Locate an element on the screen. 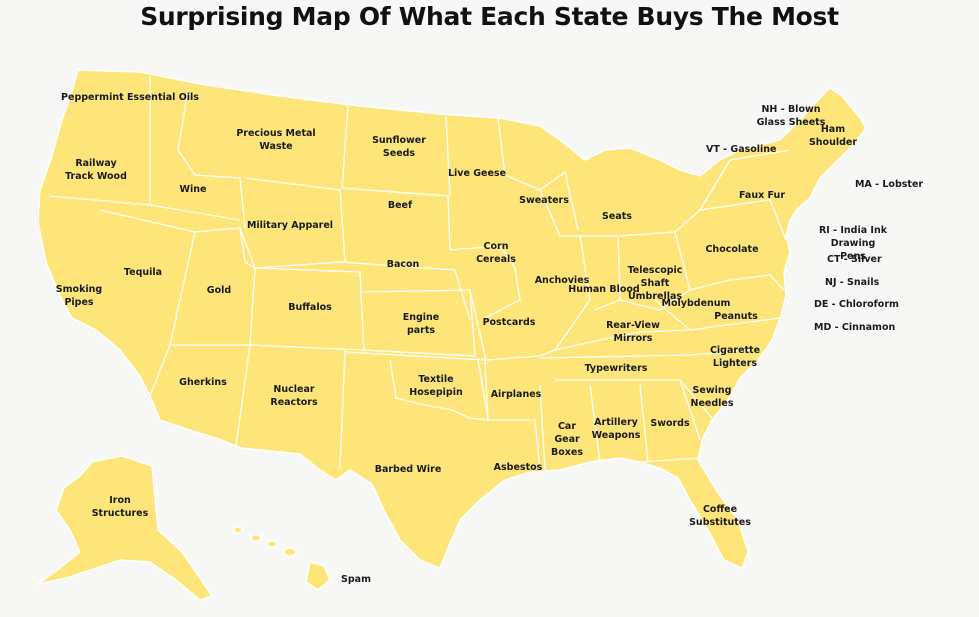  state-label-co: Buffalos is located at coordinates (310, 307).